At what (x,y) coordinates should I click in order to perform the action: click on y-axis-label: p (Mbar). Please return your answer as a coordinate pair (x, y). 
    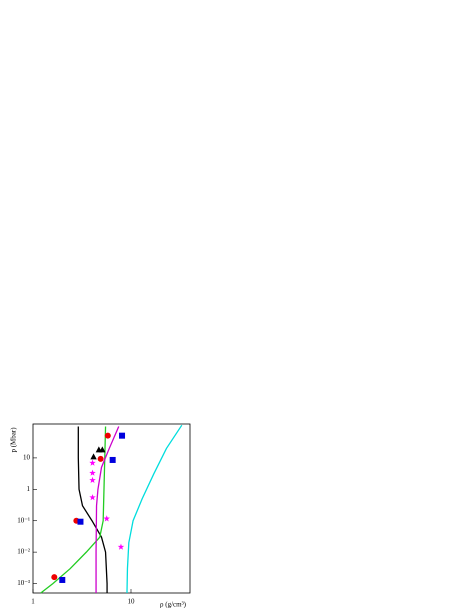
    Looking at the image, I should click on (14, 440).